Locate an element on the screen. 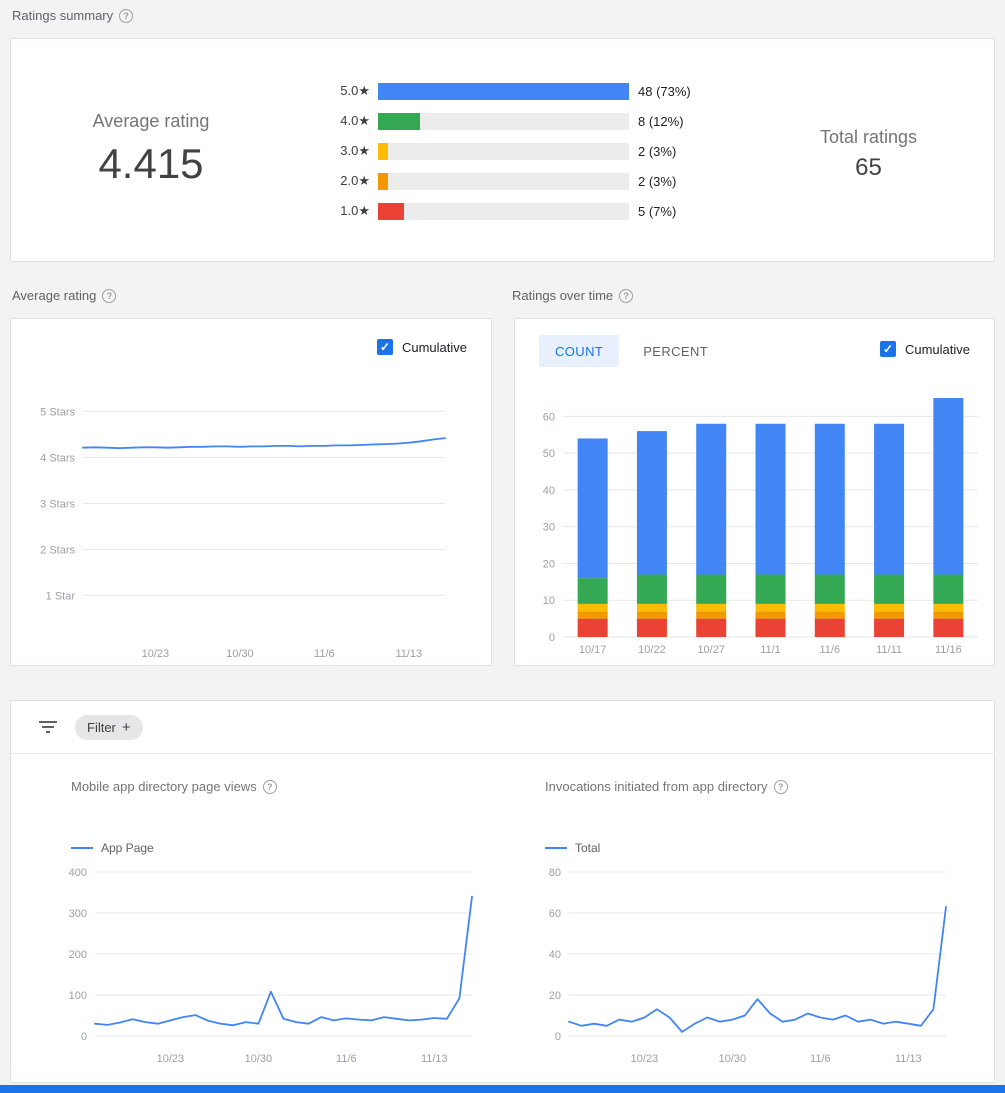  page-views-title-row: Mobile app directory page views is located at coordinates (174, 786).